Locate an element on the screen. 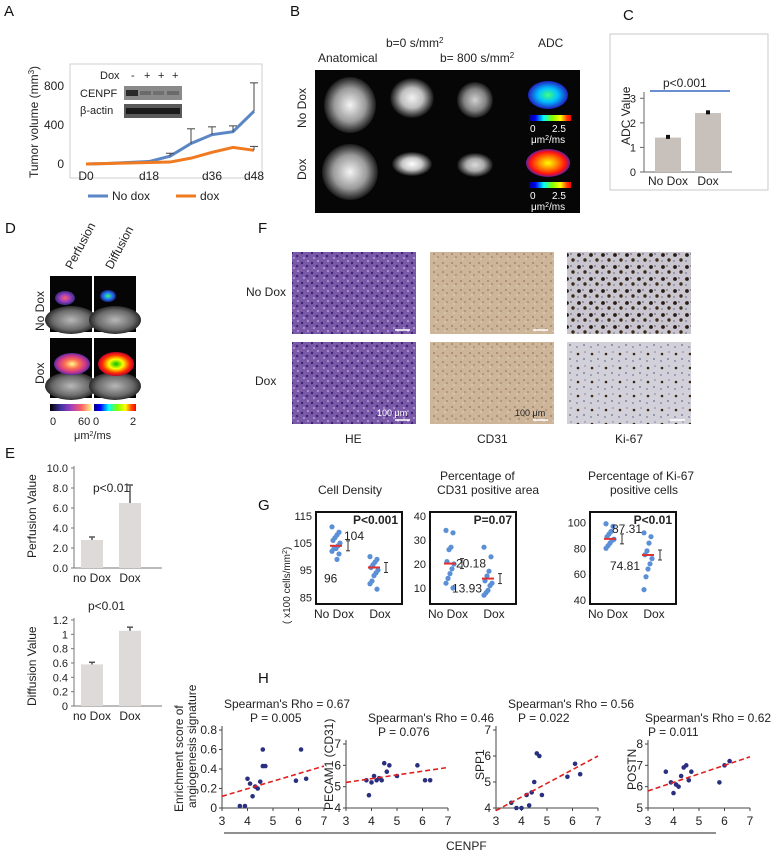 This screenshot has width=772, height=858. h2-p: P = 0.076 is located at coordinates (404, 732).